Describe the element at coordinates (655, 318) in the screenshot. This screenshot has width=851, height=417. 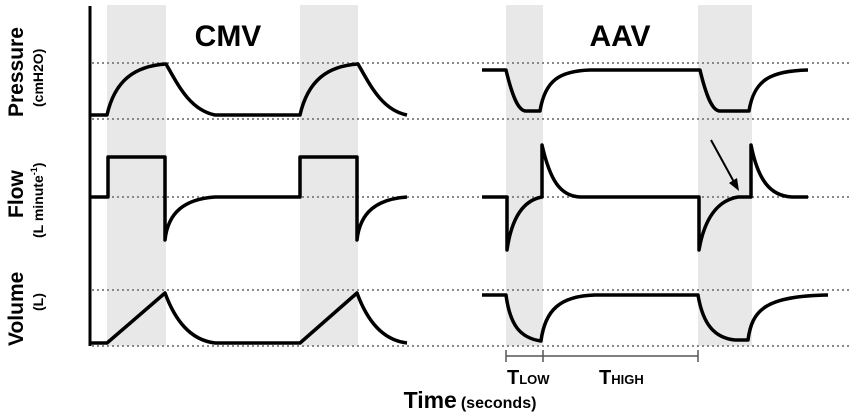
I see `aav-volume-trace` at that location.